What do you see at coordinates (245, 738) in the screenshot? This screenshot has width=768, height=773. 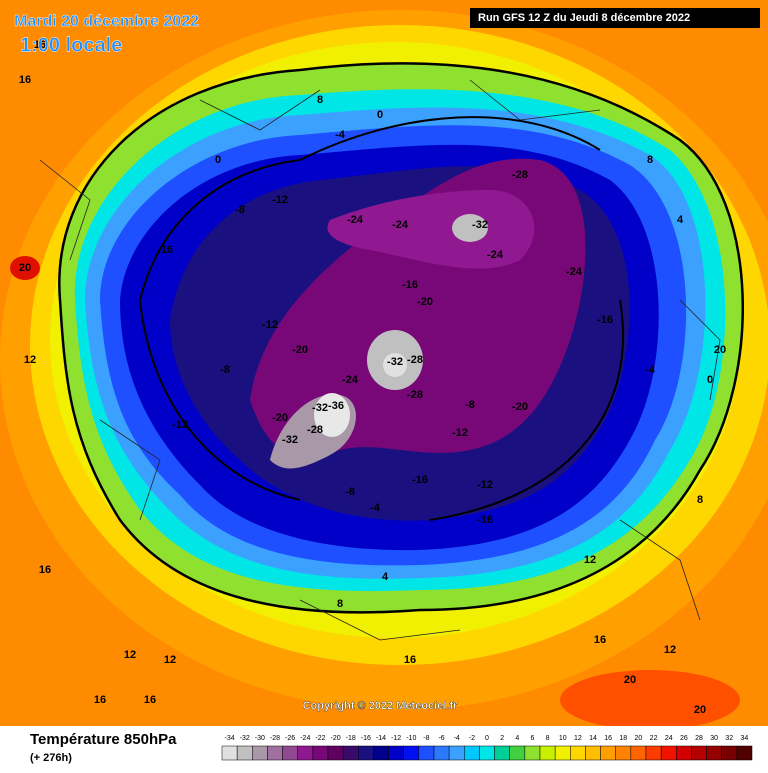 I see `scale-label: -32` at bounding box center [245, 738].